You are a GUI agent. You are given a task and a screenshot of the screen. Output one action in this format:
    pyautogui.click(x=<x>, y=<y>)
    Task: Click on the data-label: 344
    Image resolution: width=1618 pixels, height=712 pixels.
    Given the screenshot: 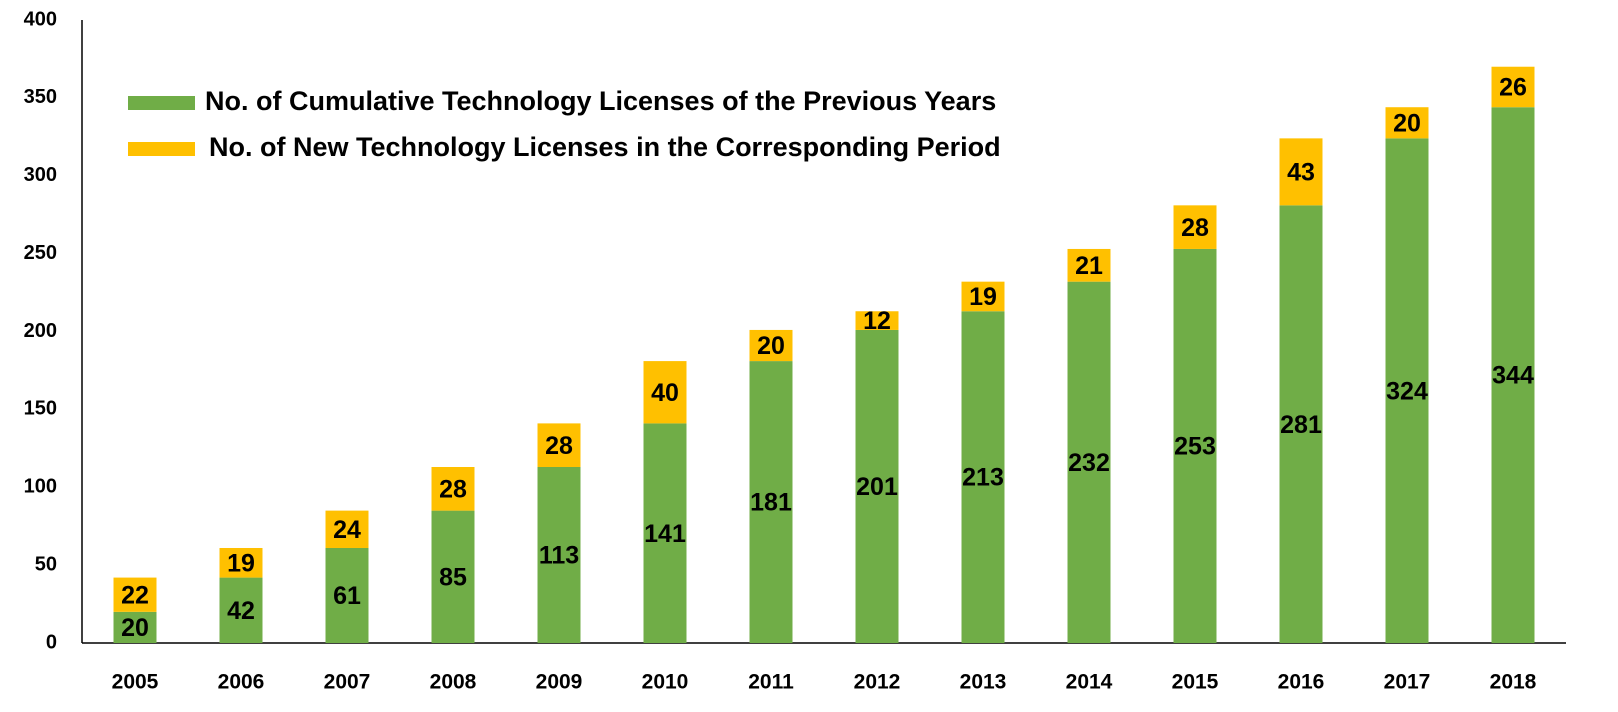 What is the action you would take?
    pyautogui.click(x=1513, y=376)
    